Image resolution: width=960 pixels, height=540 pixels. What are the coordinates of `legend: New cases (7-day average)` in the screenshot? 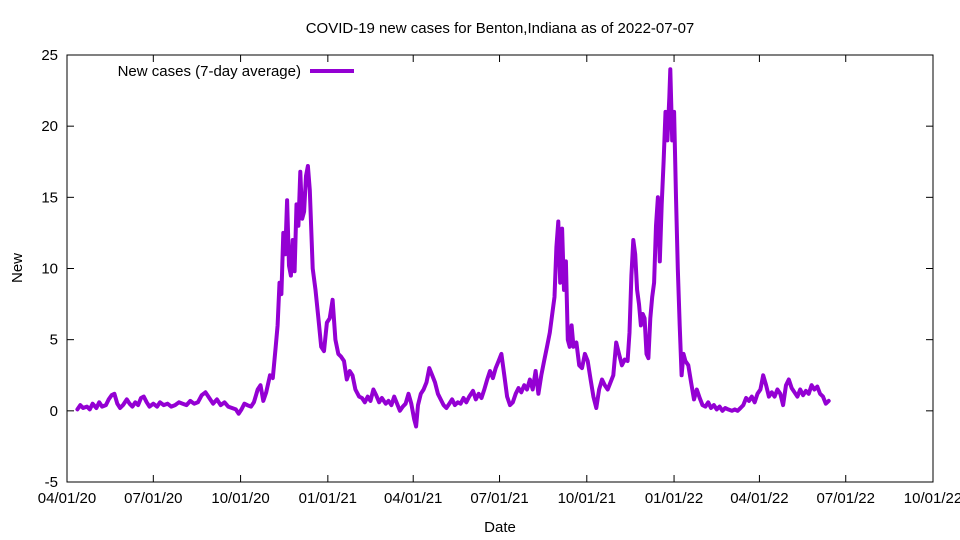 It's located at (236, 71).